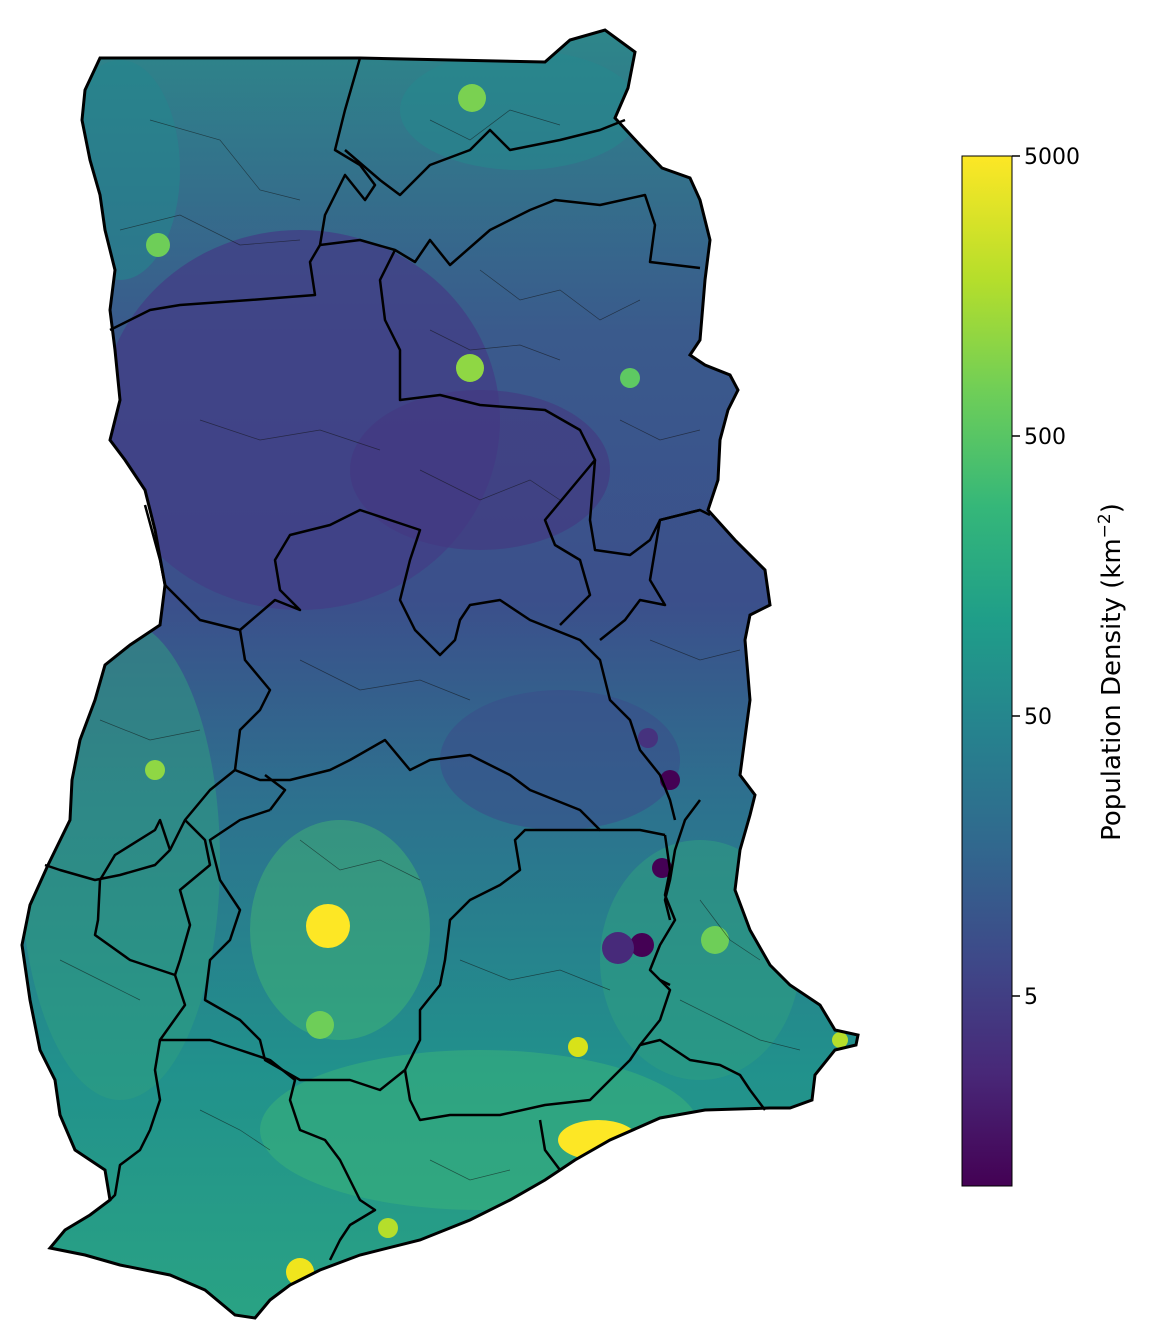 The width and height of the screenshot is (1164, 1335). I want to click on colorbar-gradient, so click(987, 671).